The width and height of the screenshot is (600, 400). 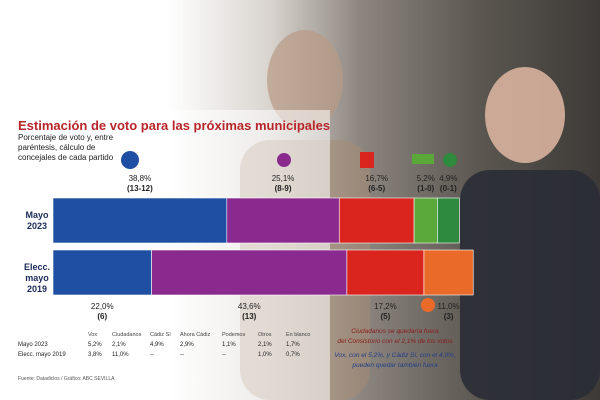 I want to click on table-cell: 0,7%, so click(x=293, y=355).